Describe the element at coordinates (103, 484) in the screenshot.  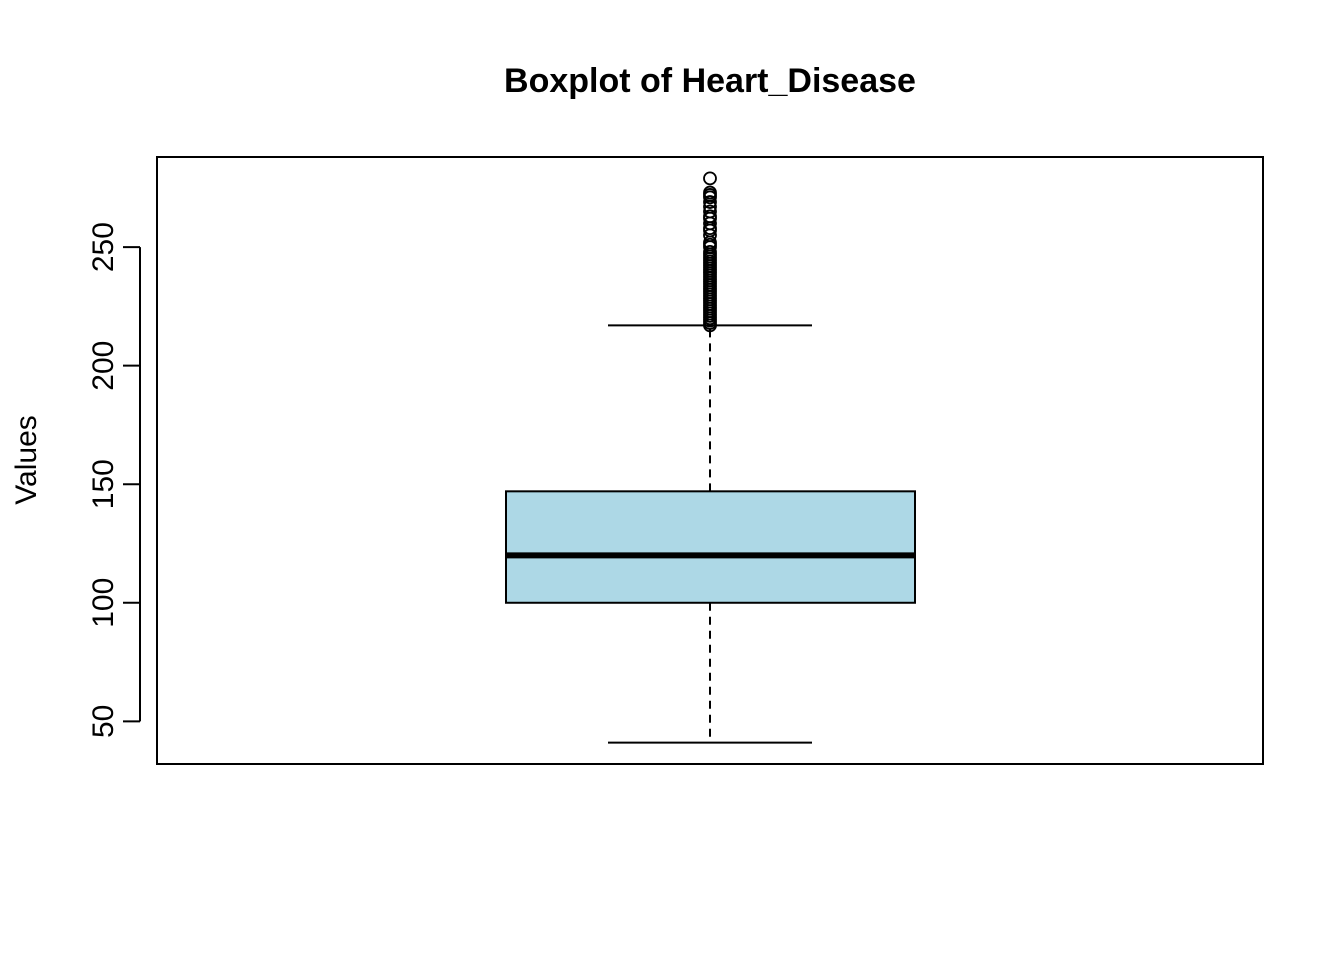
I see `y-tick-label: 150` at that location.